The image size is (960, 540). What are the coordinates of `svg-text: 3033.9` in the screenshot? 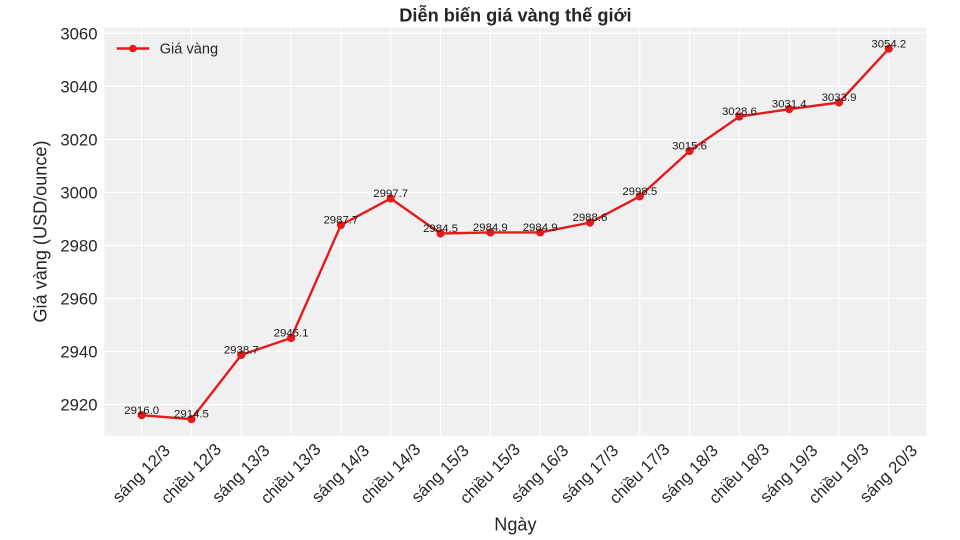 It's located at (839, 98).